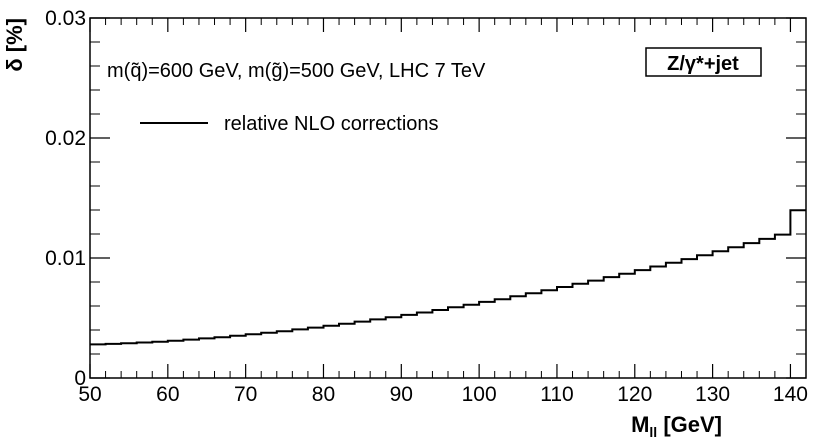  I want to click on process-badge-box, so click(703, 62).